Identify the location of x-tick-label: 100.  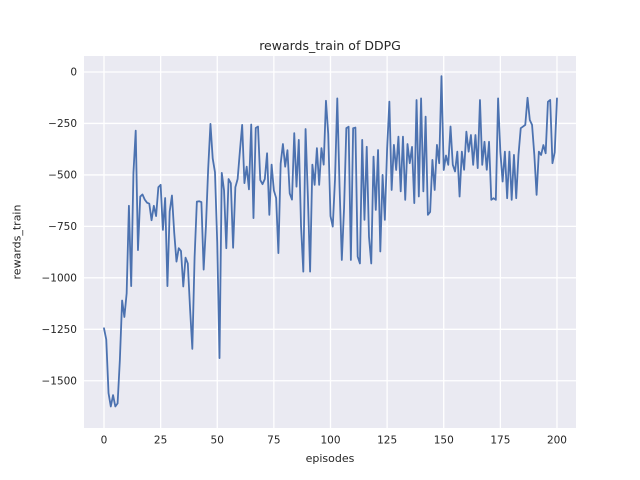
(330, 441).